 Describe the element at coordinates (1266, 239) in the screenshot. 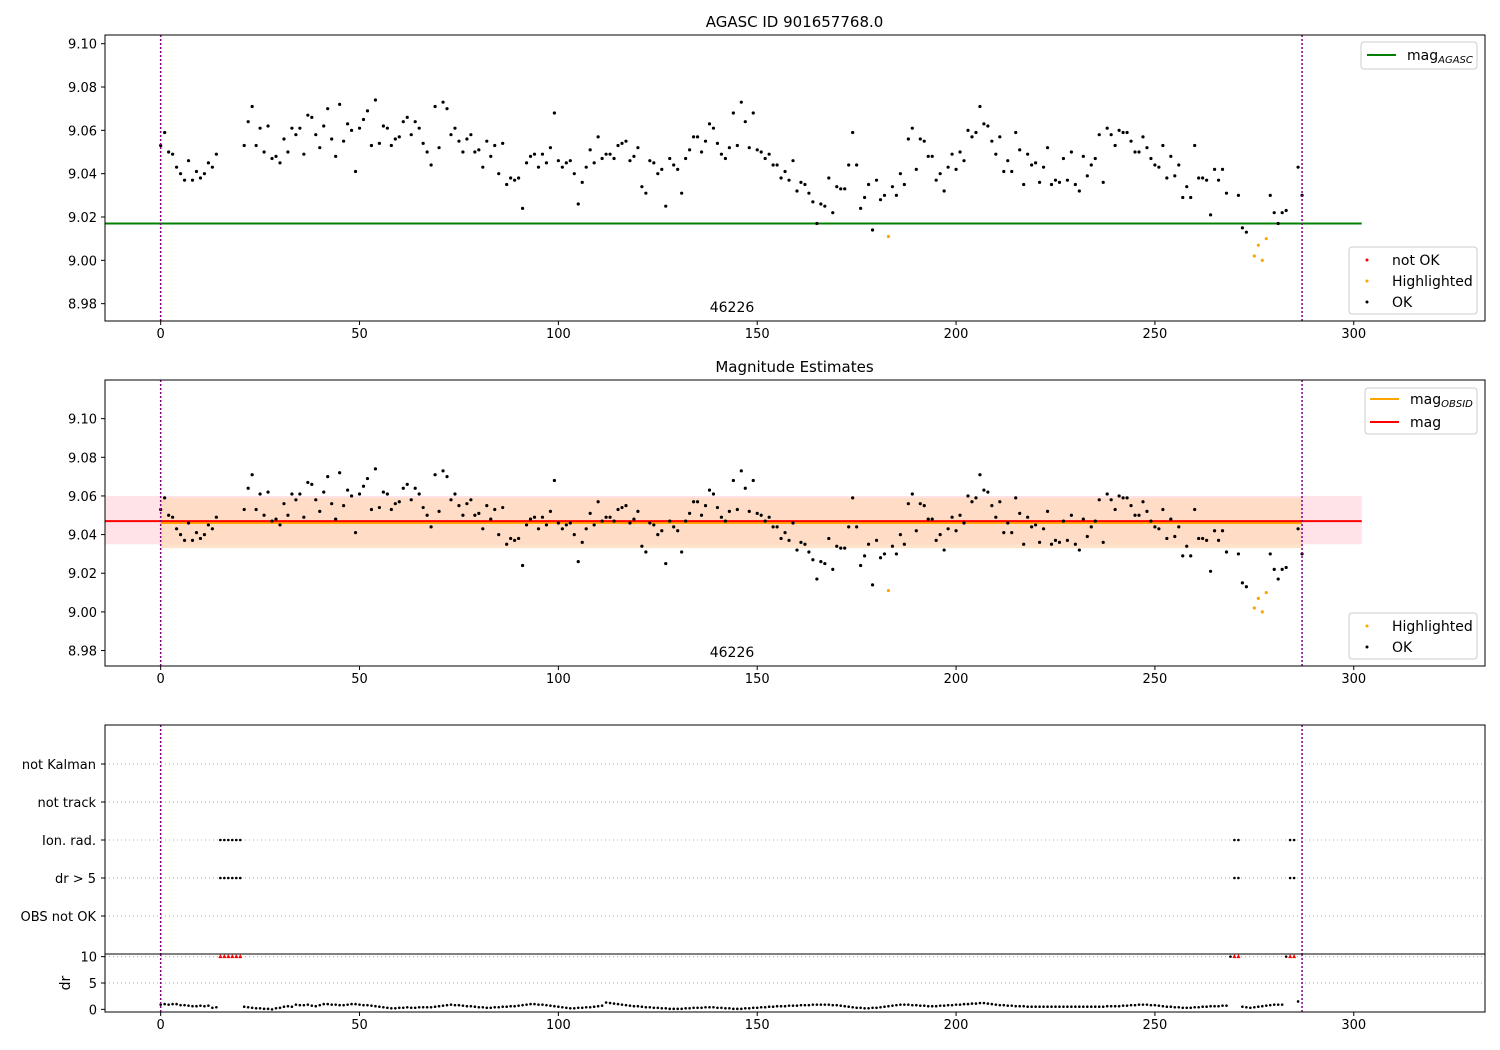

I see `highlighted-point` at that location.